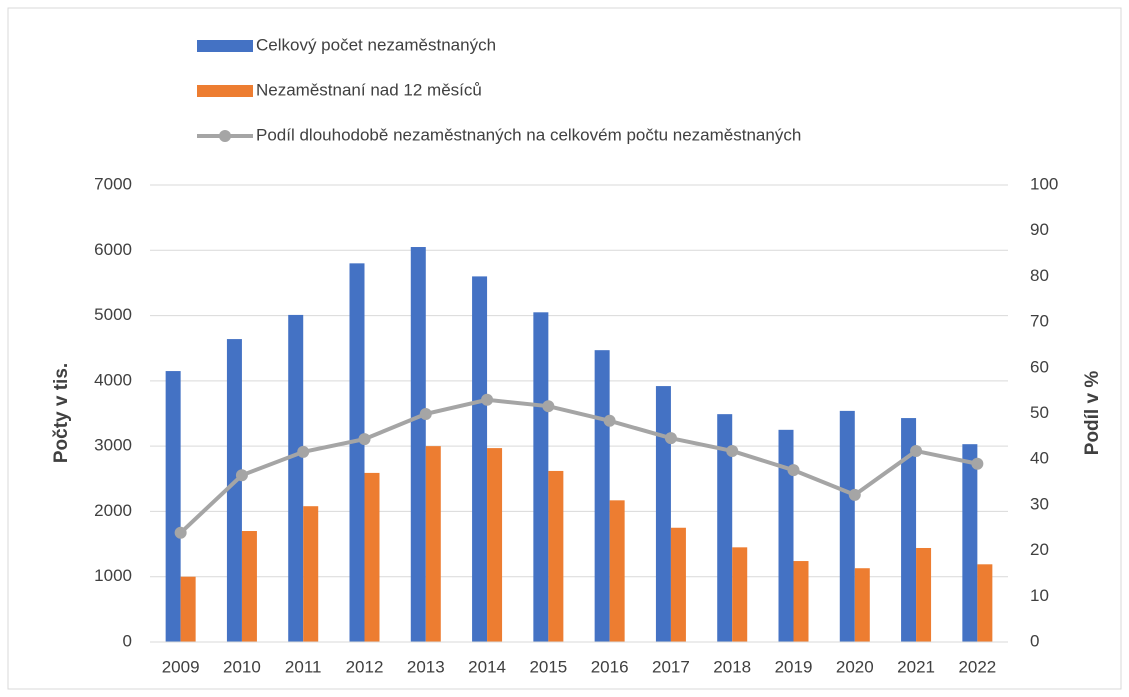 The width and height of the screenshot is (1129, 697). Describe the element at coordinates (1039, 595) in the screenshot. I see `y2-tick-label: 10` at that location.